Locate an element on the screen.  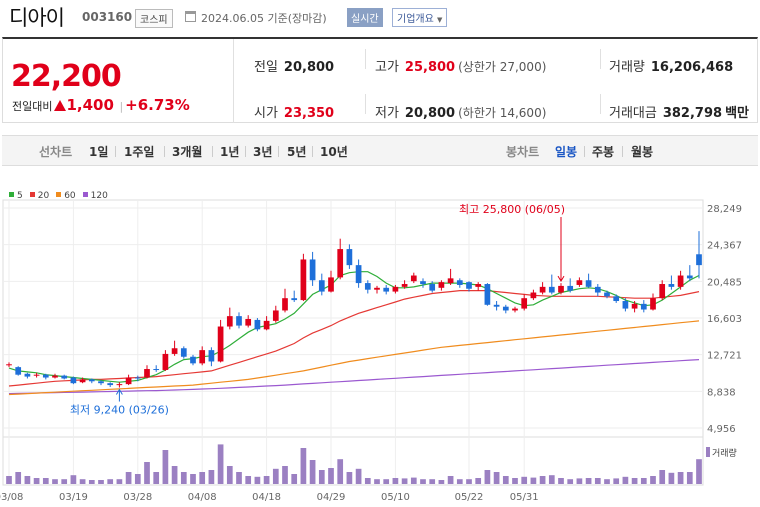
period-1d: 1일 is located at coordinates (99, 152).